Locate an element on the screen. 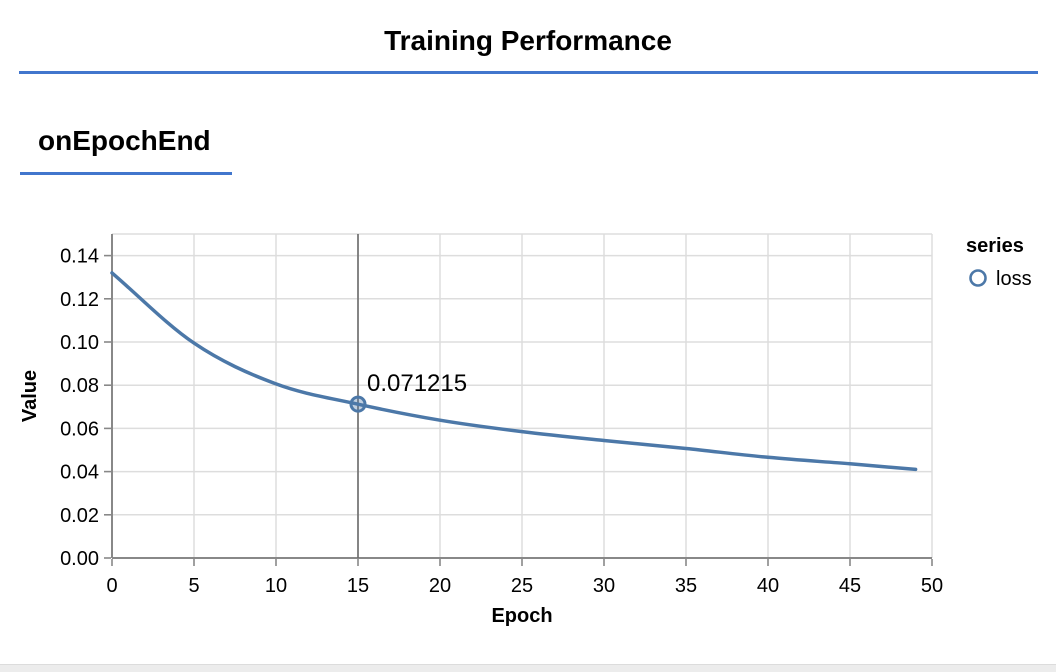  hover-point-marker is located at coordinates (358, 404).